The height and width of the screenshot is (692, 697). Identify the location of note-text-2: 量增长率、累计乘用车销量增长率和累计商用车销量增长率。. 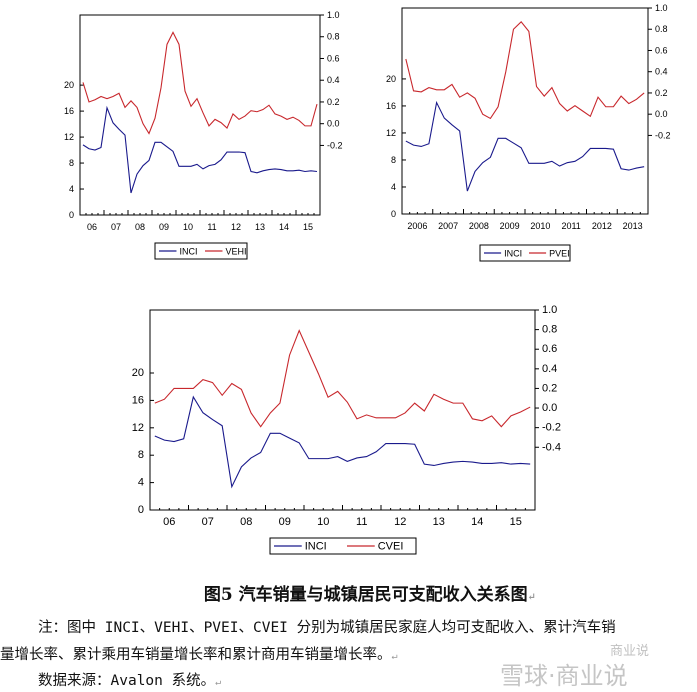
(196, 655).